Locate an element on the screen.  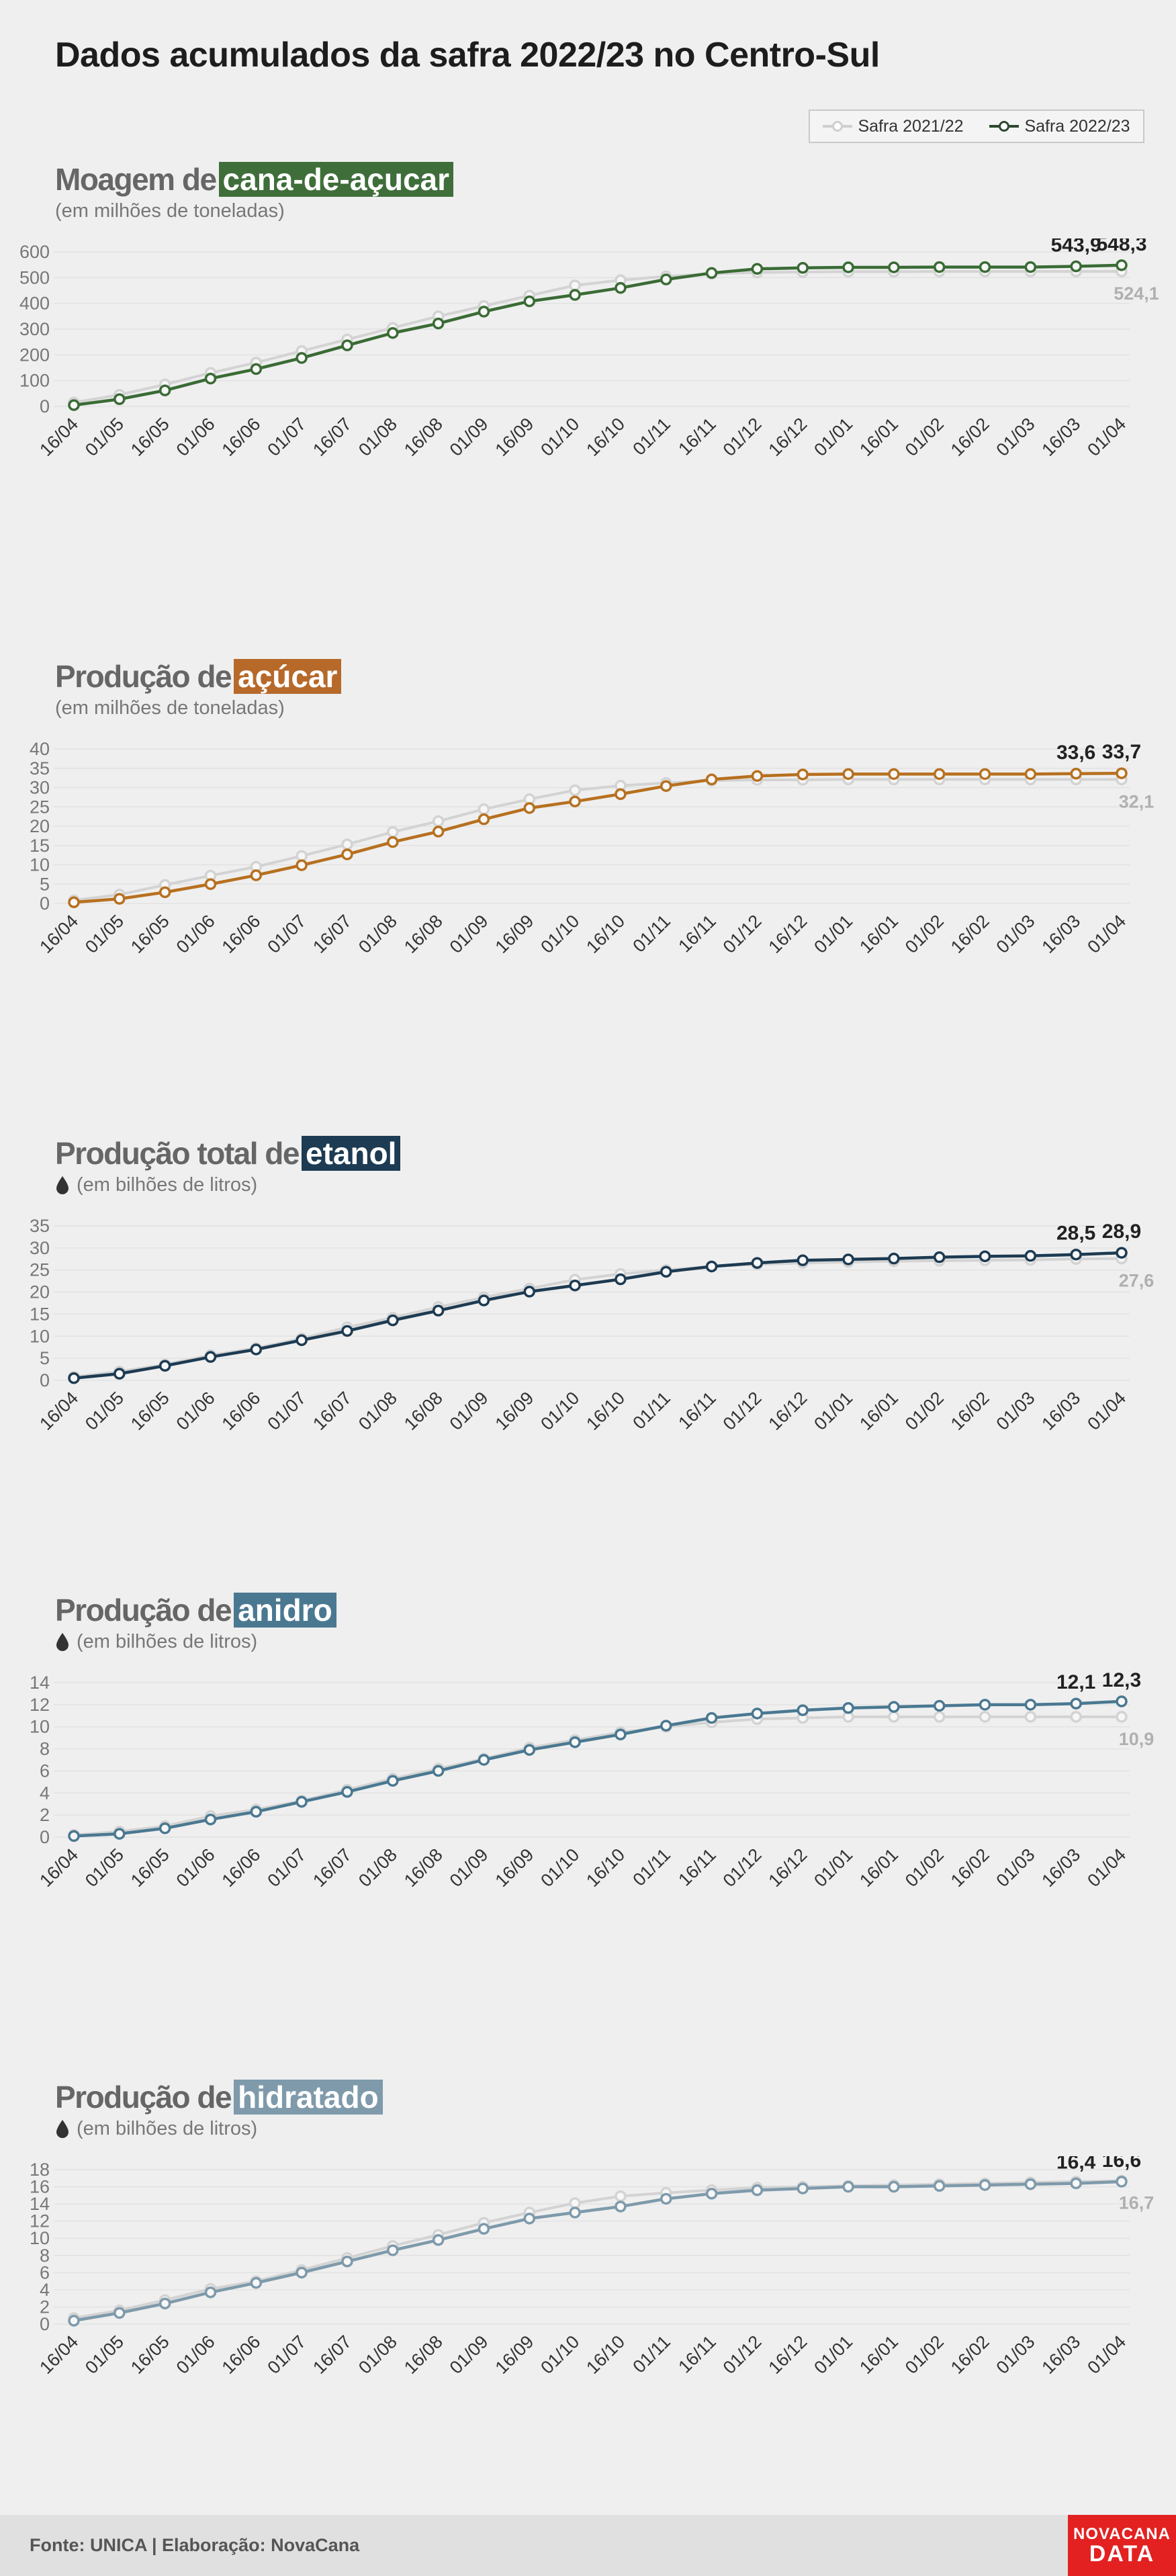
y-tick-label: 200 is located at coordinates (34, 355).